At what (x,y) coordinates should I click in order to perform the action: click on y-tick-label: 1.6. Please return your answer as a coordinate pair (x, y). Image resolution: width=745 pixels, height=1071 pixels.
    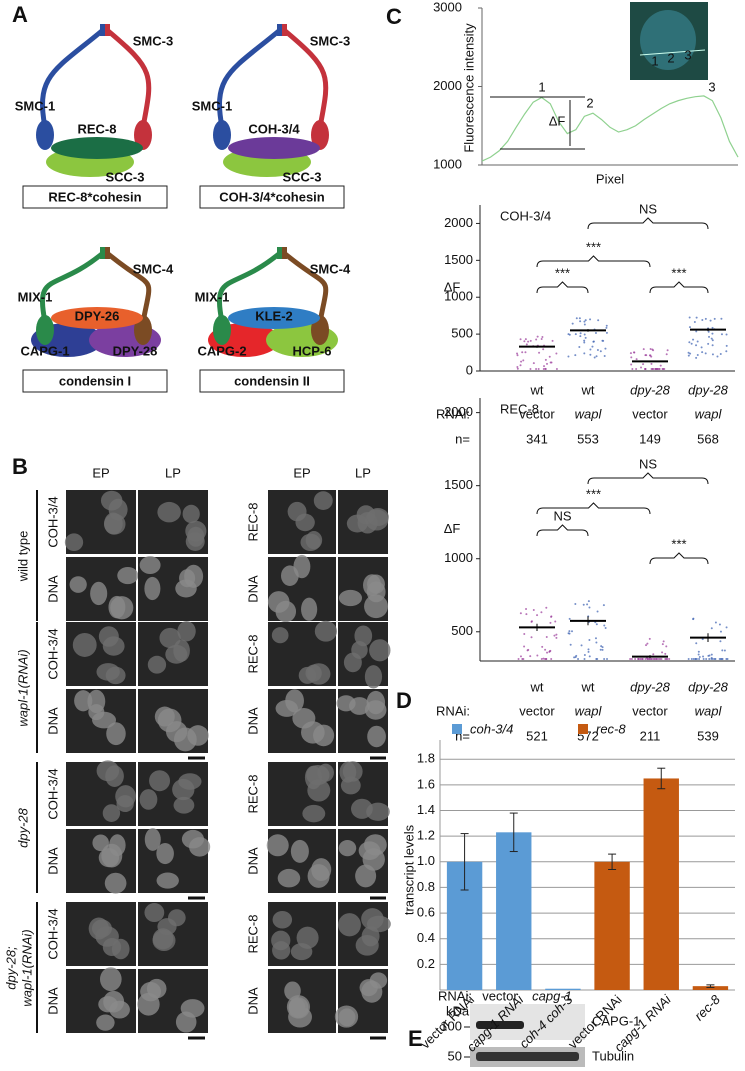
    Looking at the image, I should click on (426, 783).